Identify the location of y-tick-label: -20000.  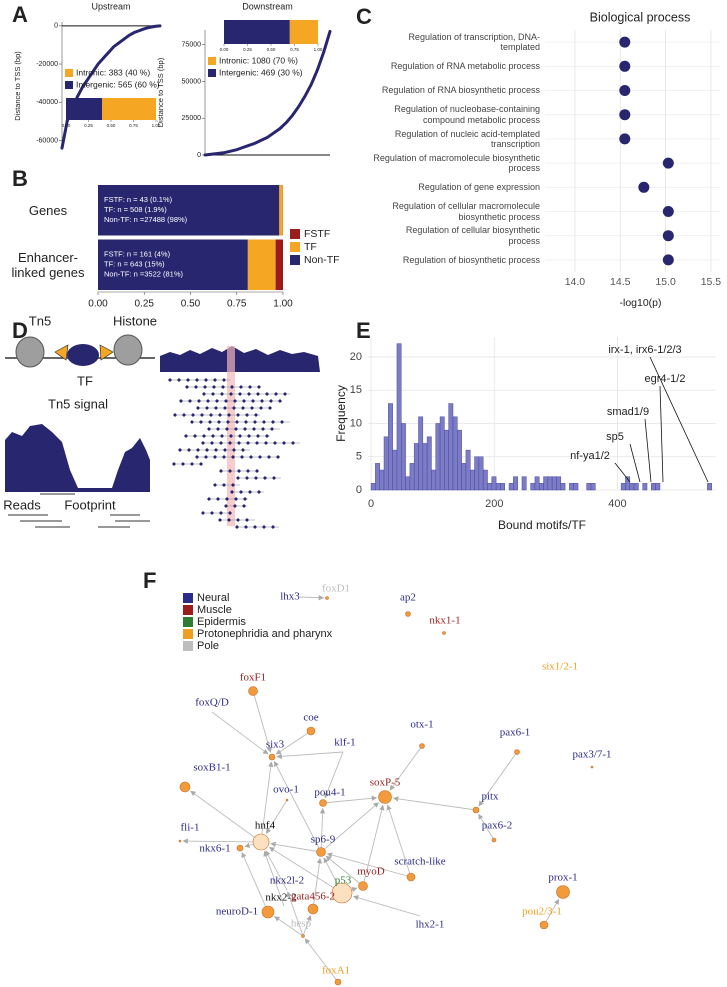
(47, 64).